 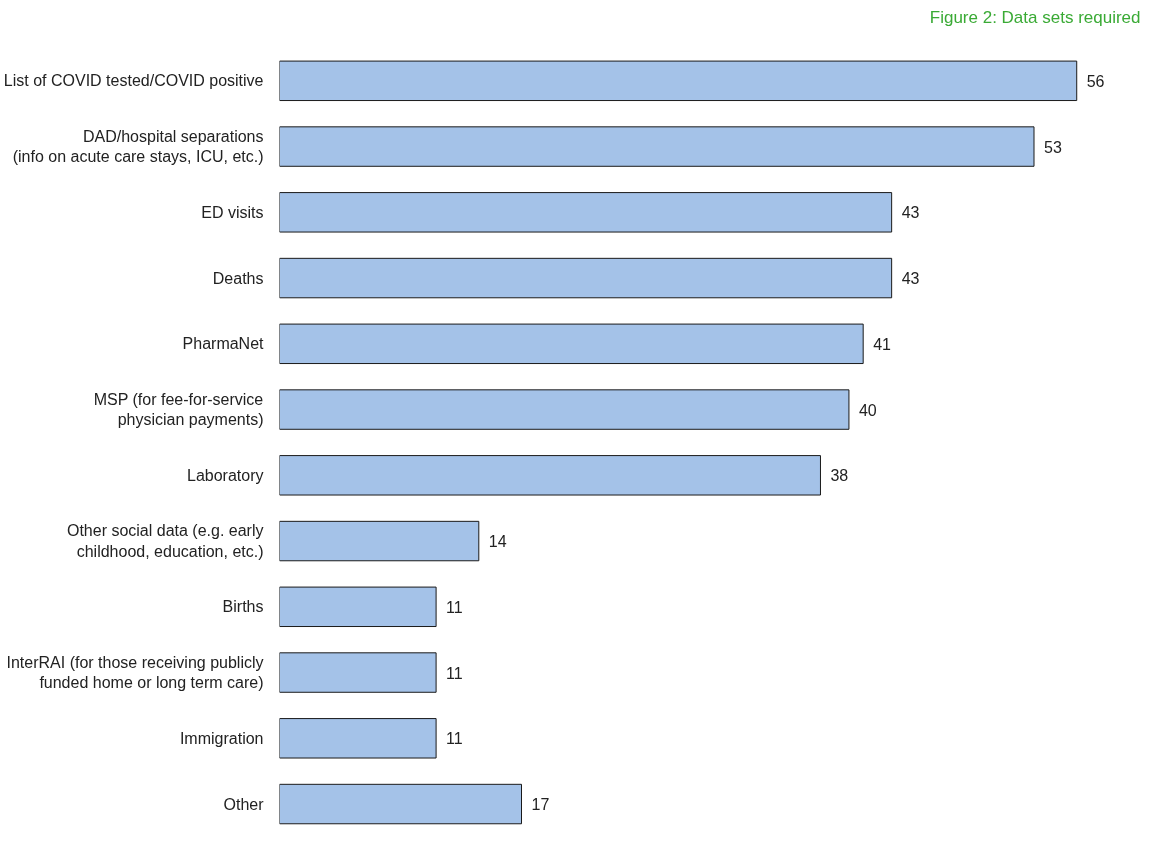 What do you see at coordinates (232, 212) in the screenshot?
I see `y-tick-label: ED visits` at bounding box center [232, 212].